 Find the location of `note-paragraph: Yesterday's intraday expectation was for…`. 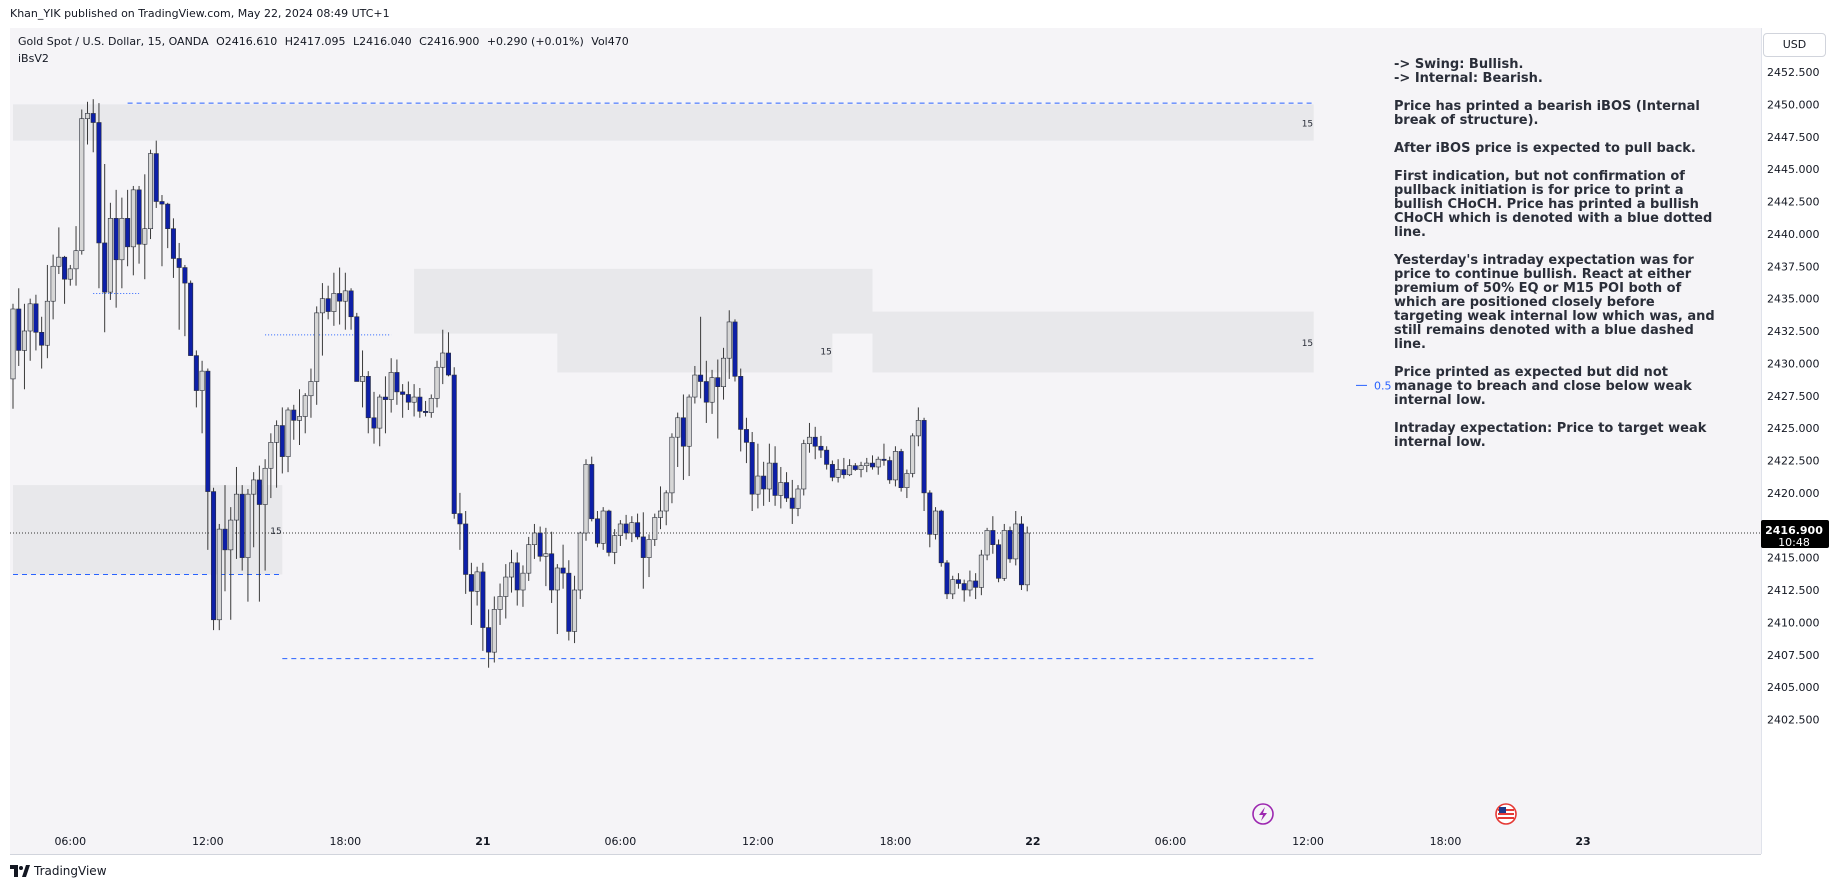

note-paragraph: Yesterday's intraday expectation was for… is located at coordinates (1554, 302).